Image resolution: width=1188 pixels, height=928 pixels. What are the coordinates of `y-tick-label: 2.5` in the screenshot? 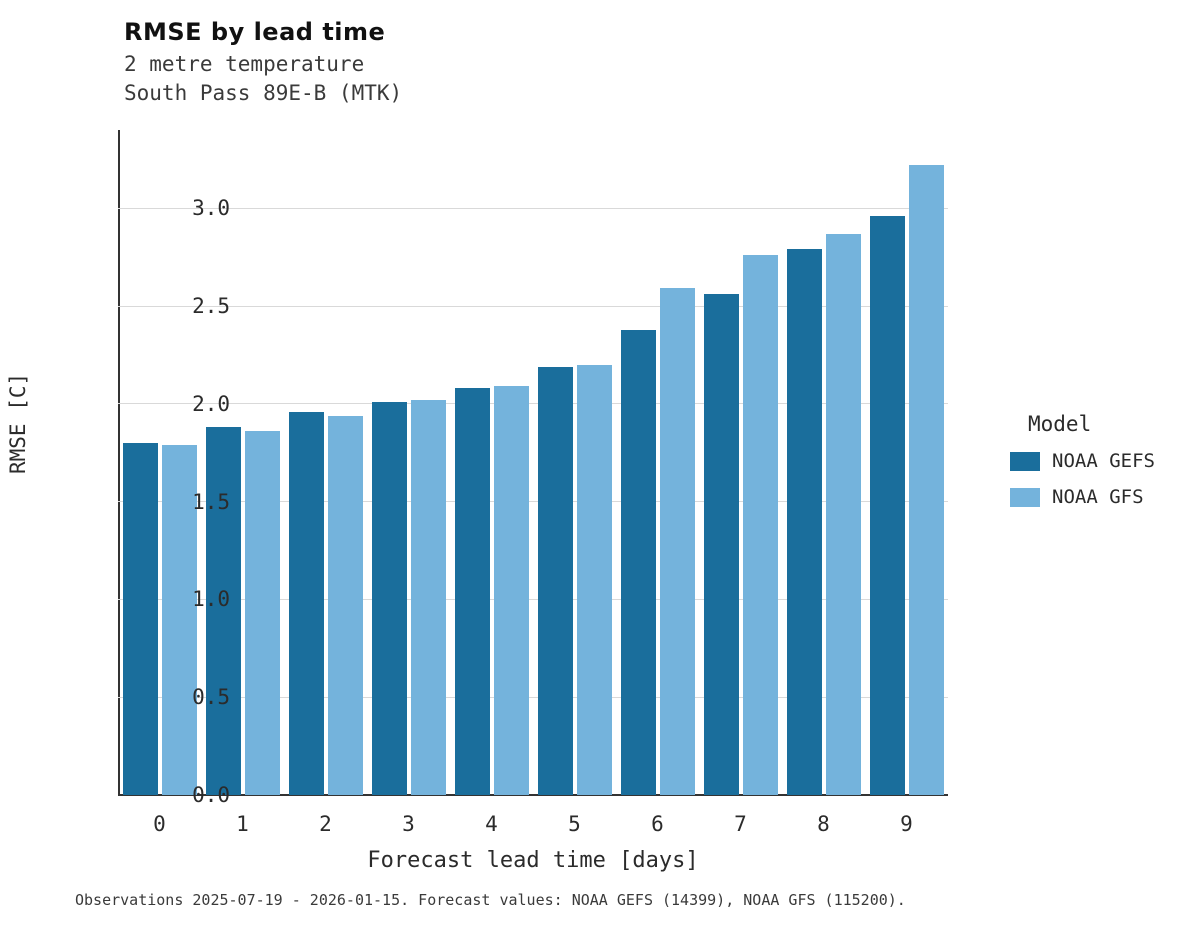 It's located at (211, 306).